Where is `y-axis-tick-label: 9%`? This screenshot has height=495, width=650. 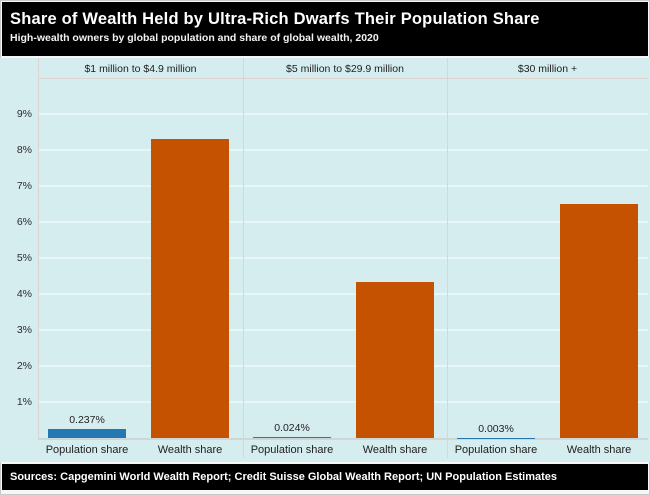
y-axis-tick-label: 9% is located at coordinates (24, 114).